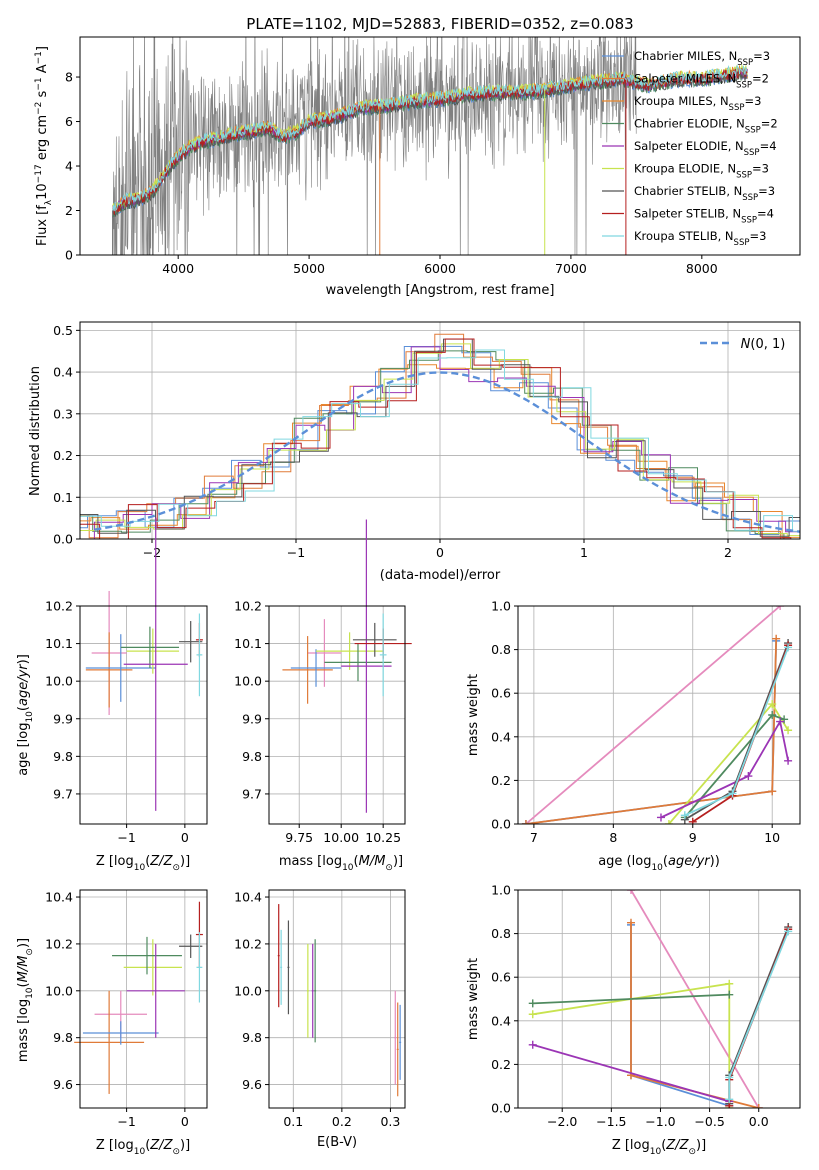 This screenshot has height=1170, width=819. I want to click on x-tick-label: −2.0, so click(562, 1121).